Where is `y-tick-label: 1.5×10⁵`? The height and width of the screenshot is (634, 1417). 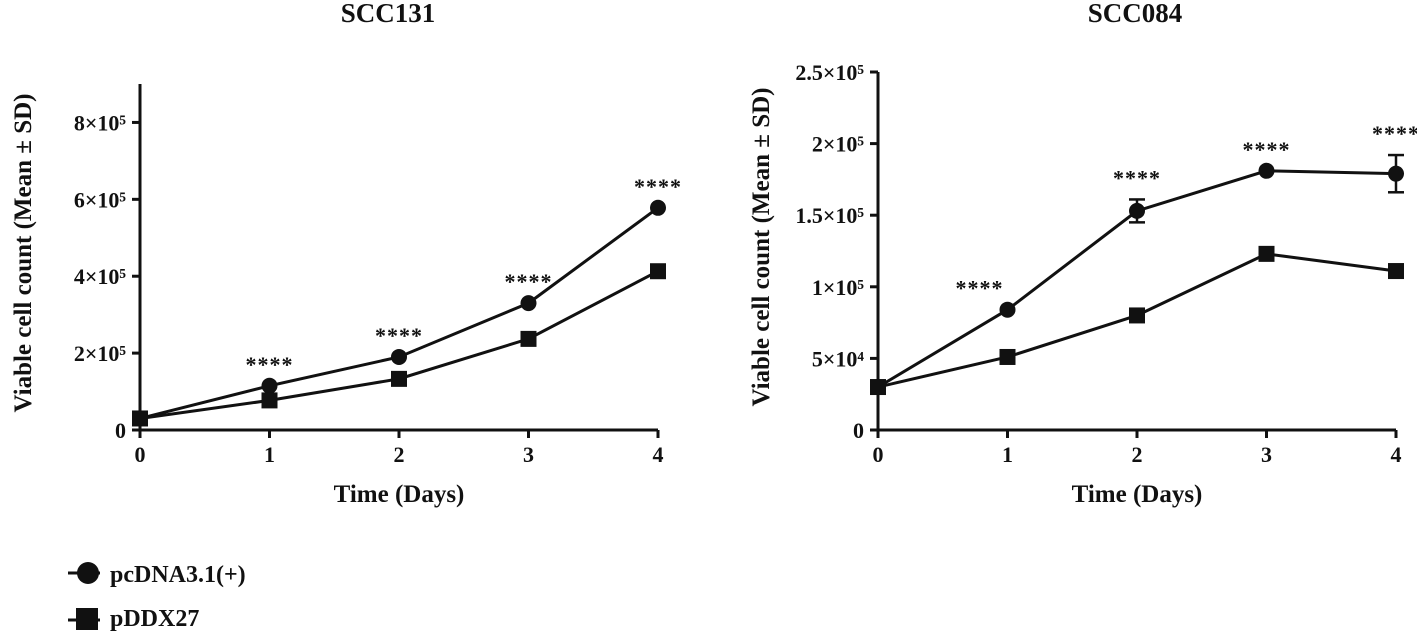
y-tick-label: 1.5×10⁵ is located at coordinates (829, 215).